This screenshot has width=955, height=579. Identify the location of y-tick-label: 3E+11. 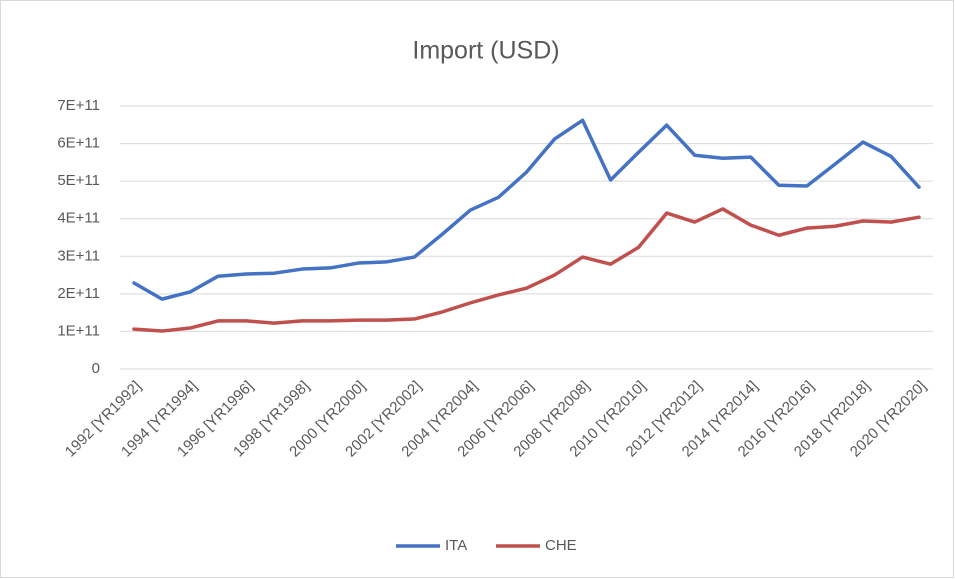
(78, 255).